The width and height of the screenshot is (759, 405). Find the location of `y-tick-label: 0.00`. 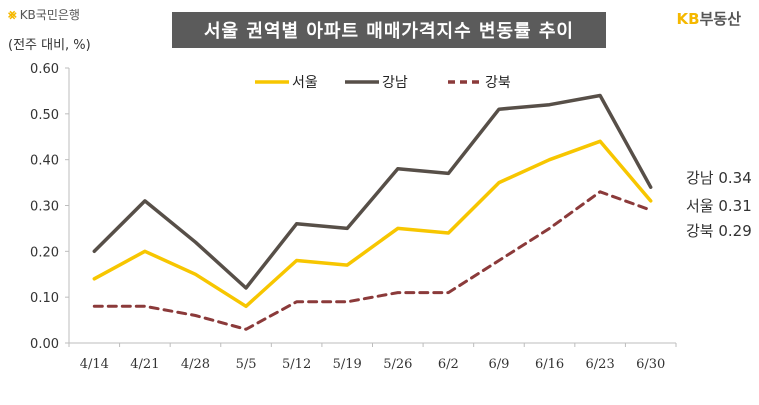

y-tick-label: 0.00 is located at coordinates (44, 344).